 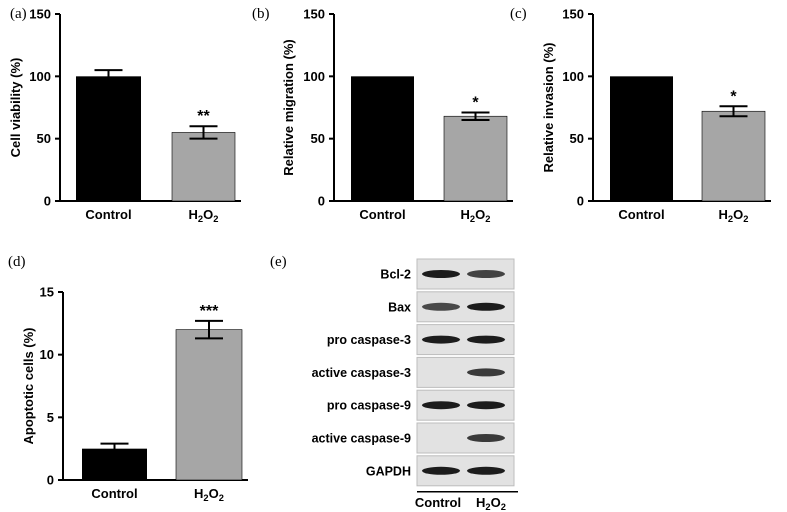 What do you see at coordinates (413, 372) in the screenshot?
I see `blot-row: active caspase-3` at bounding box center [413, 372].